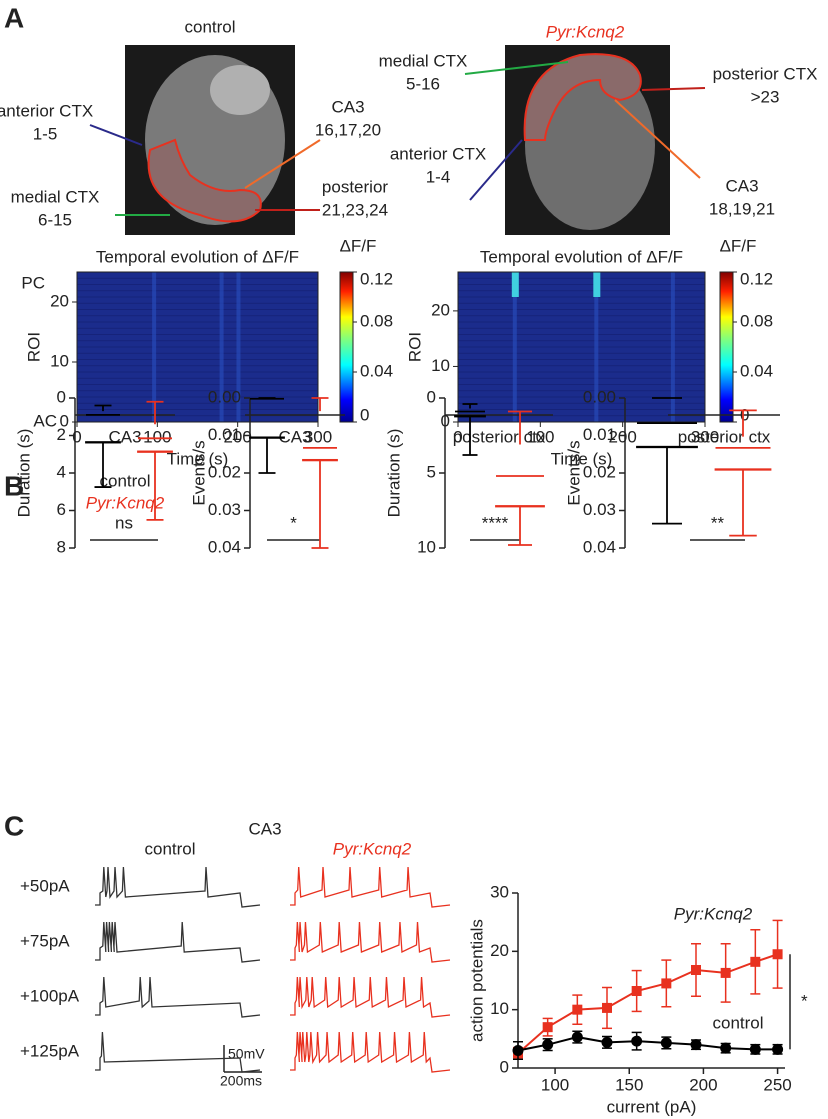 The height and width of the screenshot is (1119, 828). I want to click on colorbar-tick-label: 0.04, so click(756, 370).